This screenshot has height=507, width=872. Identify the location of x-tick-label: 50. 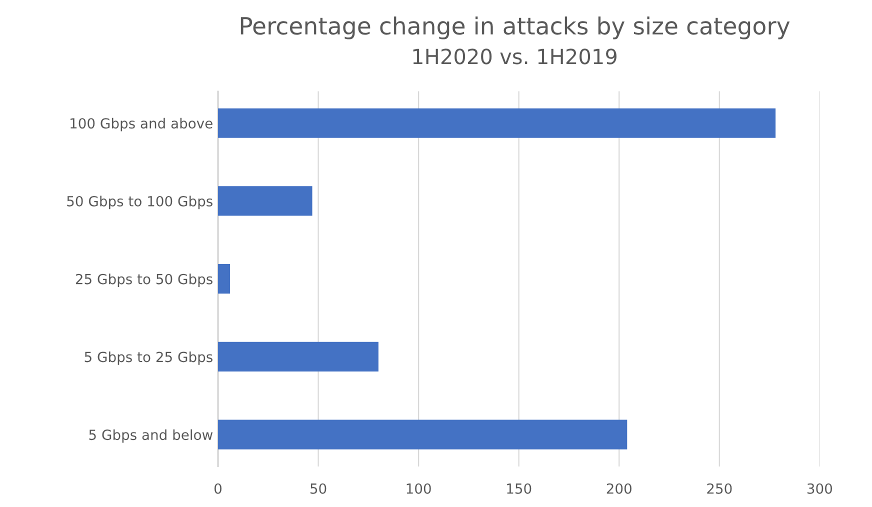
(318, 488).